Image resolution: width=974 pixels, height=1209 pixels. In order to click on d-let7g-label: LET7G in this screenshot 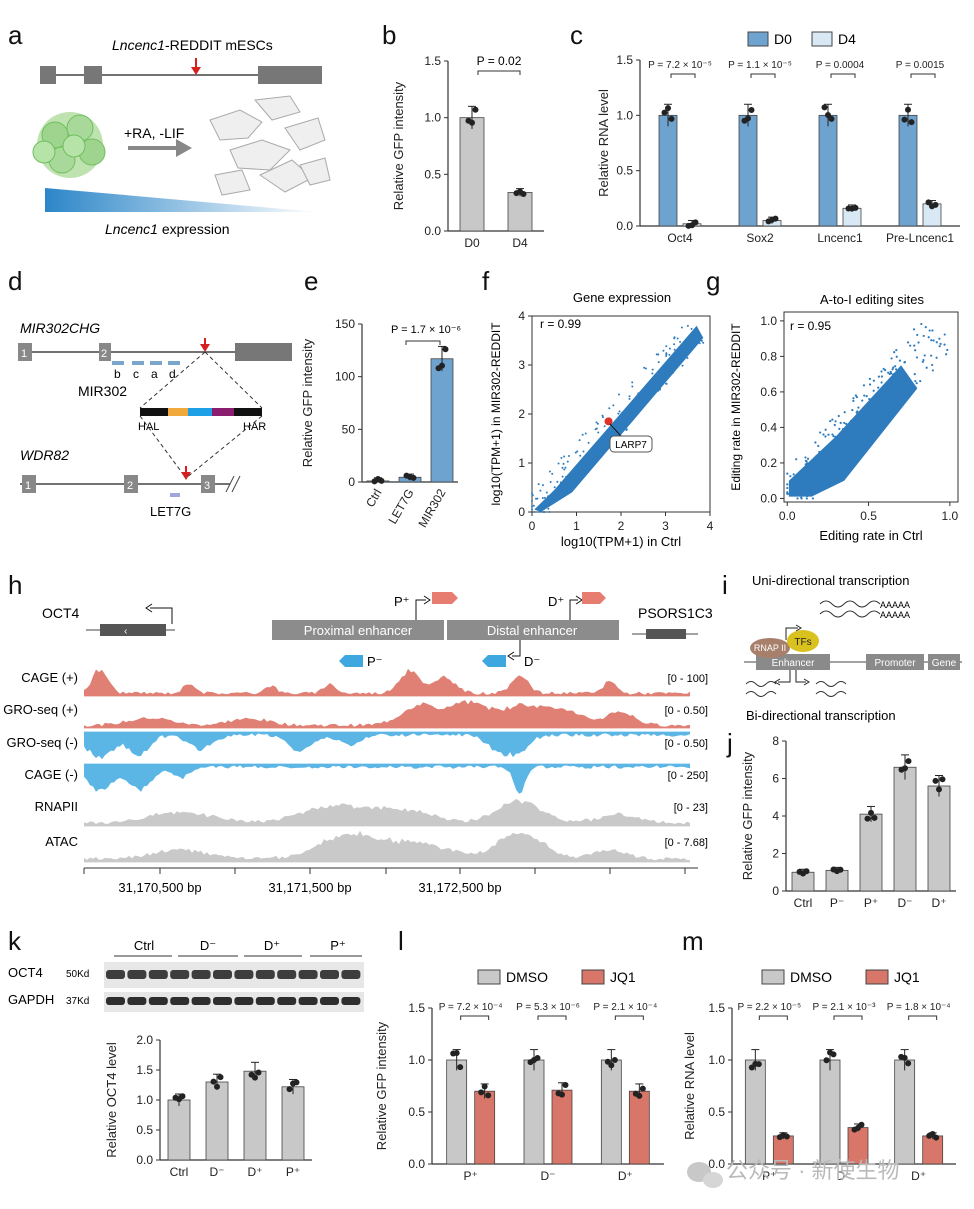, I will do `click(170, 511)`.